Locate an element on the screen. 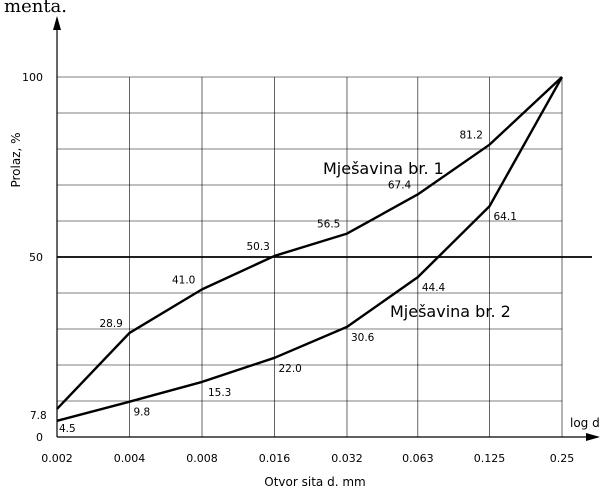  x-tick-label: 0.125 is located at coordinates (490, 458).